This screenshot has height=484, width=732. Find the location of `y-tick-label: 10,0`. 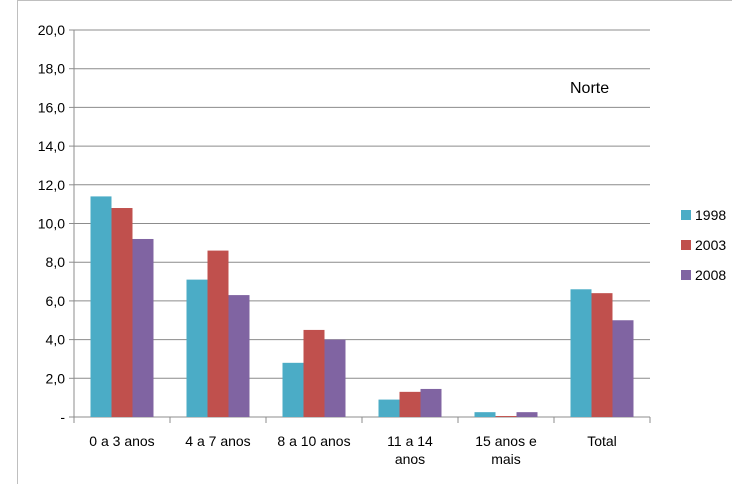

y-tick-label: 10,0 is located at coordinates (51, 224).